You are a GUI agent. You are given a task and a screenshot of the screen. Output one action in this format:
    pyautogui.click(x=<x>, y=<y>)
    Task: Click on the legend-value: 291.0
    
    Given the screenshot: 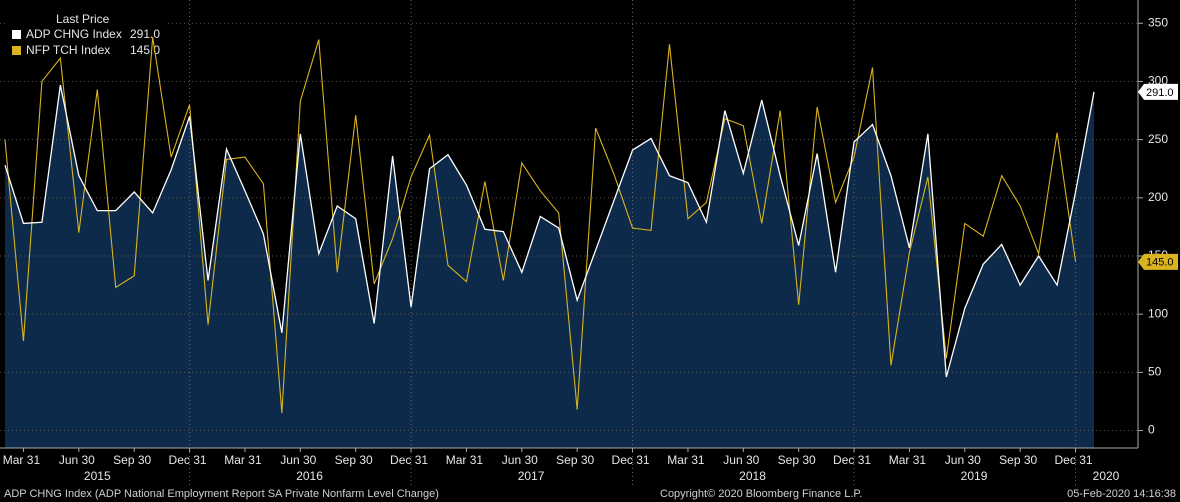 What is the action you would take?
    pyautogui.click(x=145, y=34)
    